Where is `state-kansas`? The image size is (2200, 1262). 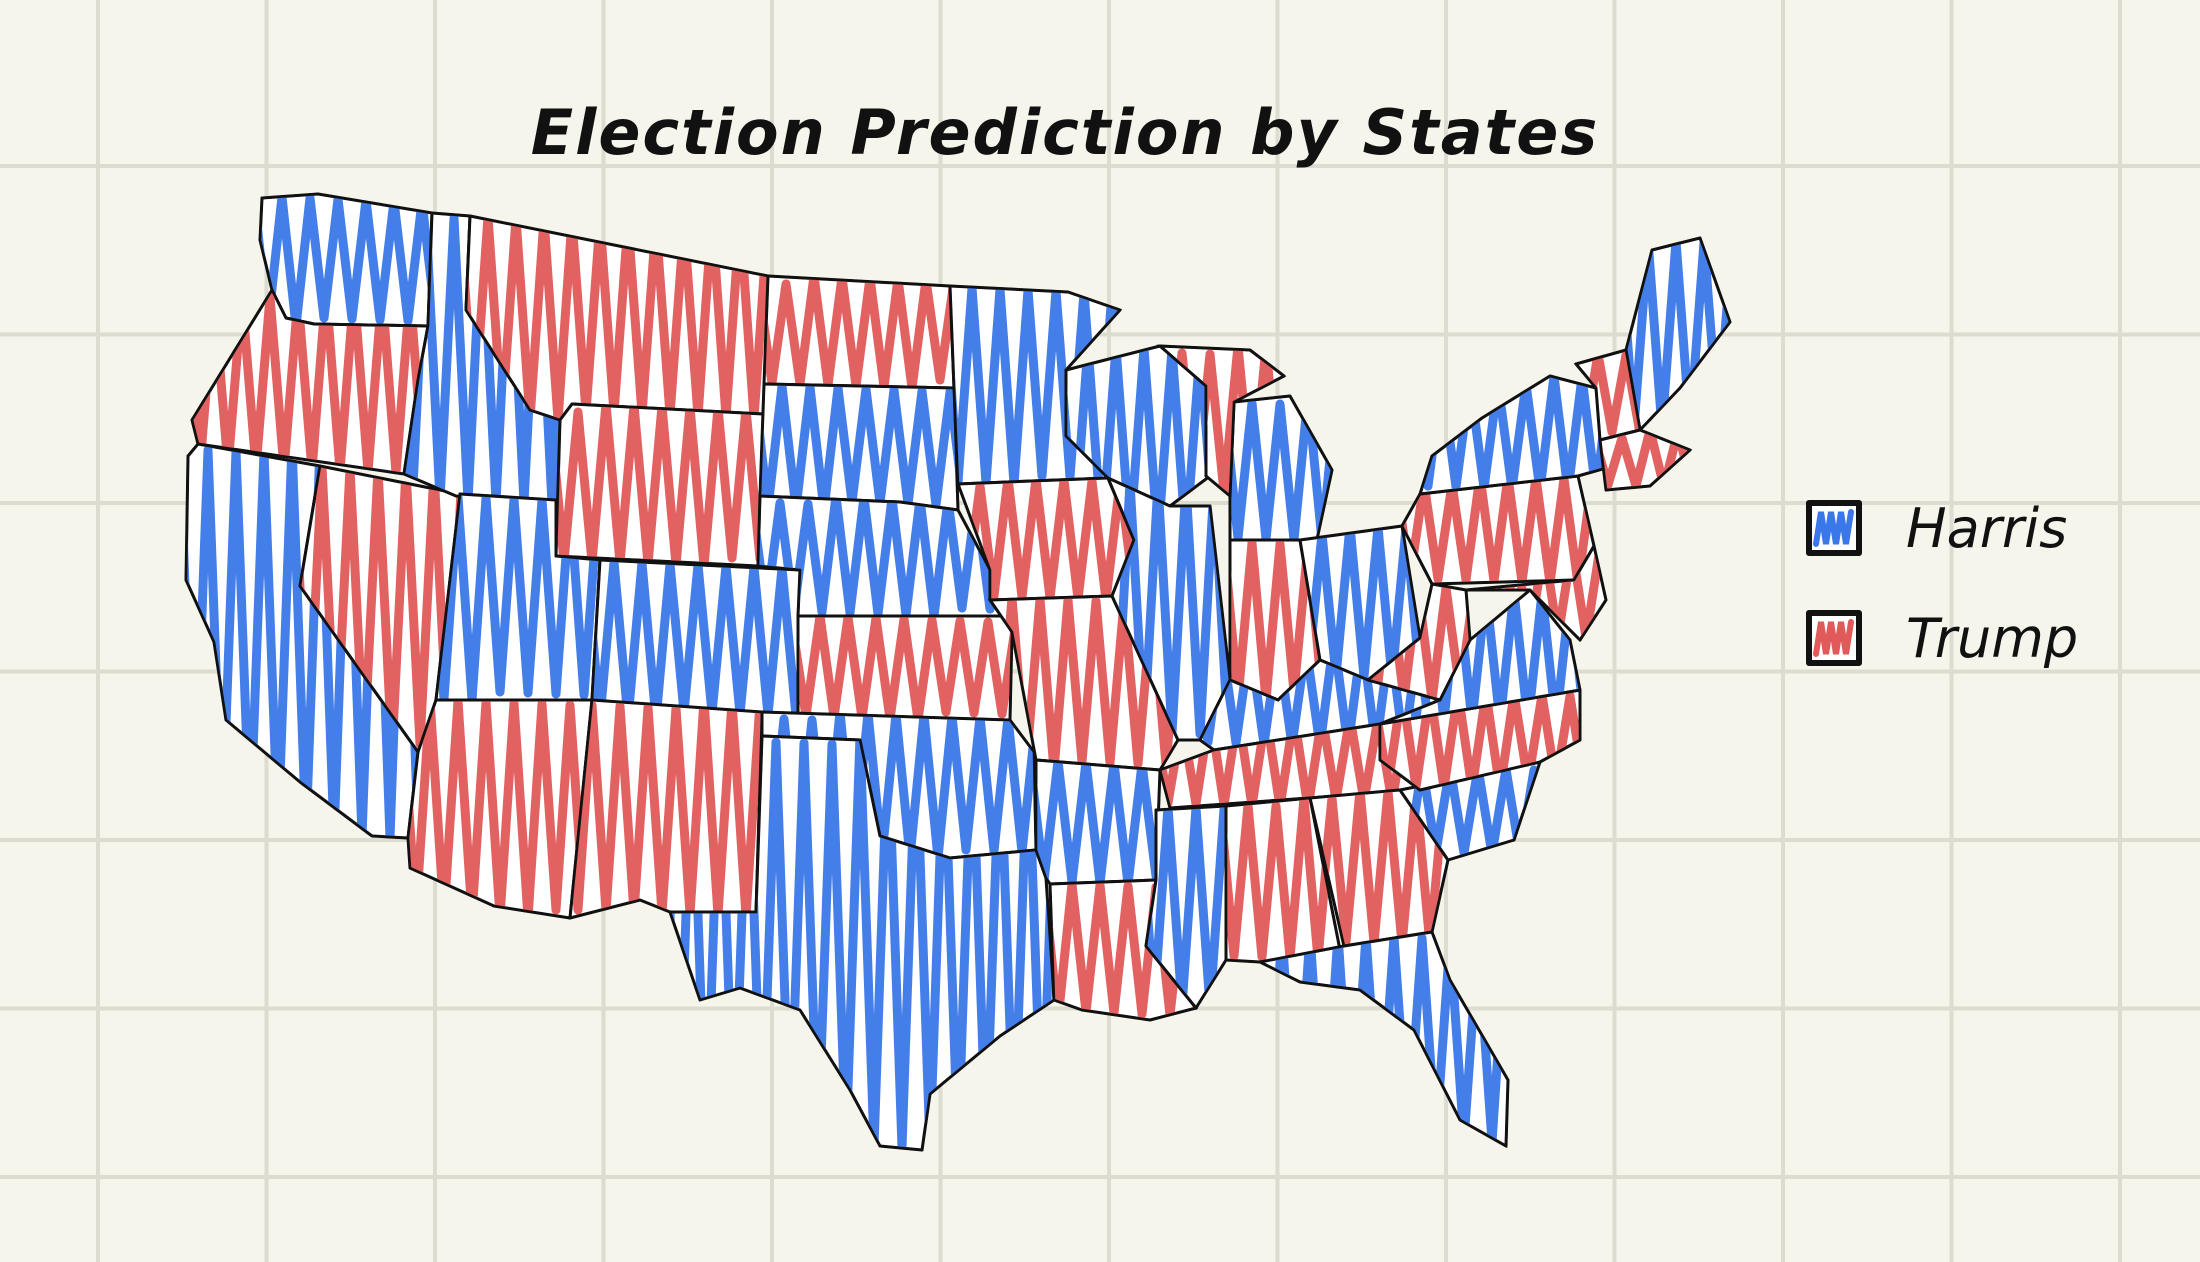 state-kansas is located at coordinates (905, 668).